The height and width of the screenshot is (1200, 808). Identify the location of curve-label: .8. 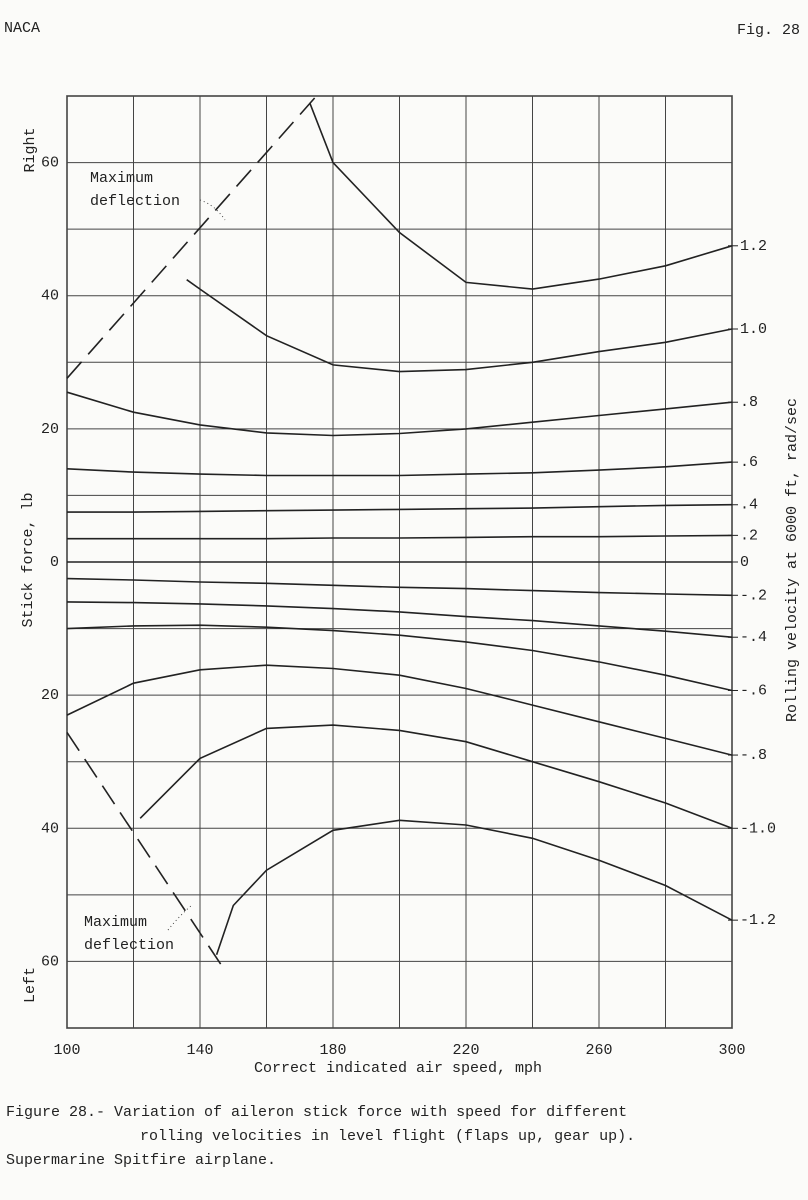
(749, 402).